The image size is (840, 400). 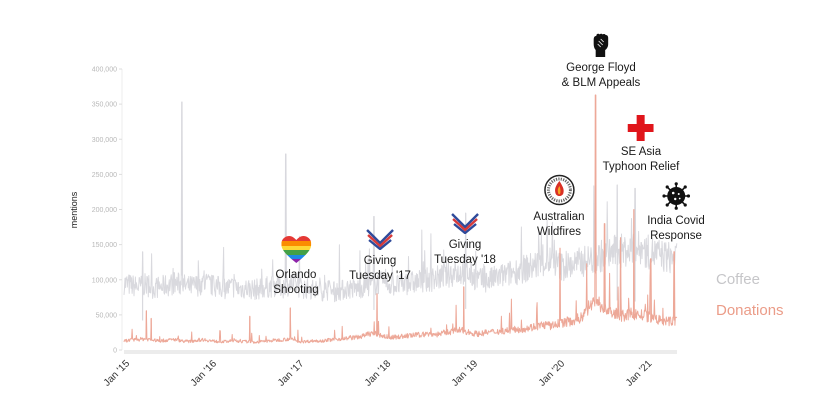 I want to click on annotation-orlando-shooting: Orlando Shooting, so click(x=296, y=267).